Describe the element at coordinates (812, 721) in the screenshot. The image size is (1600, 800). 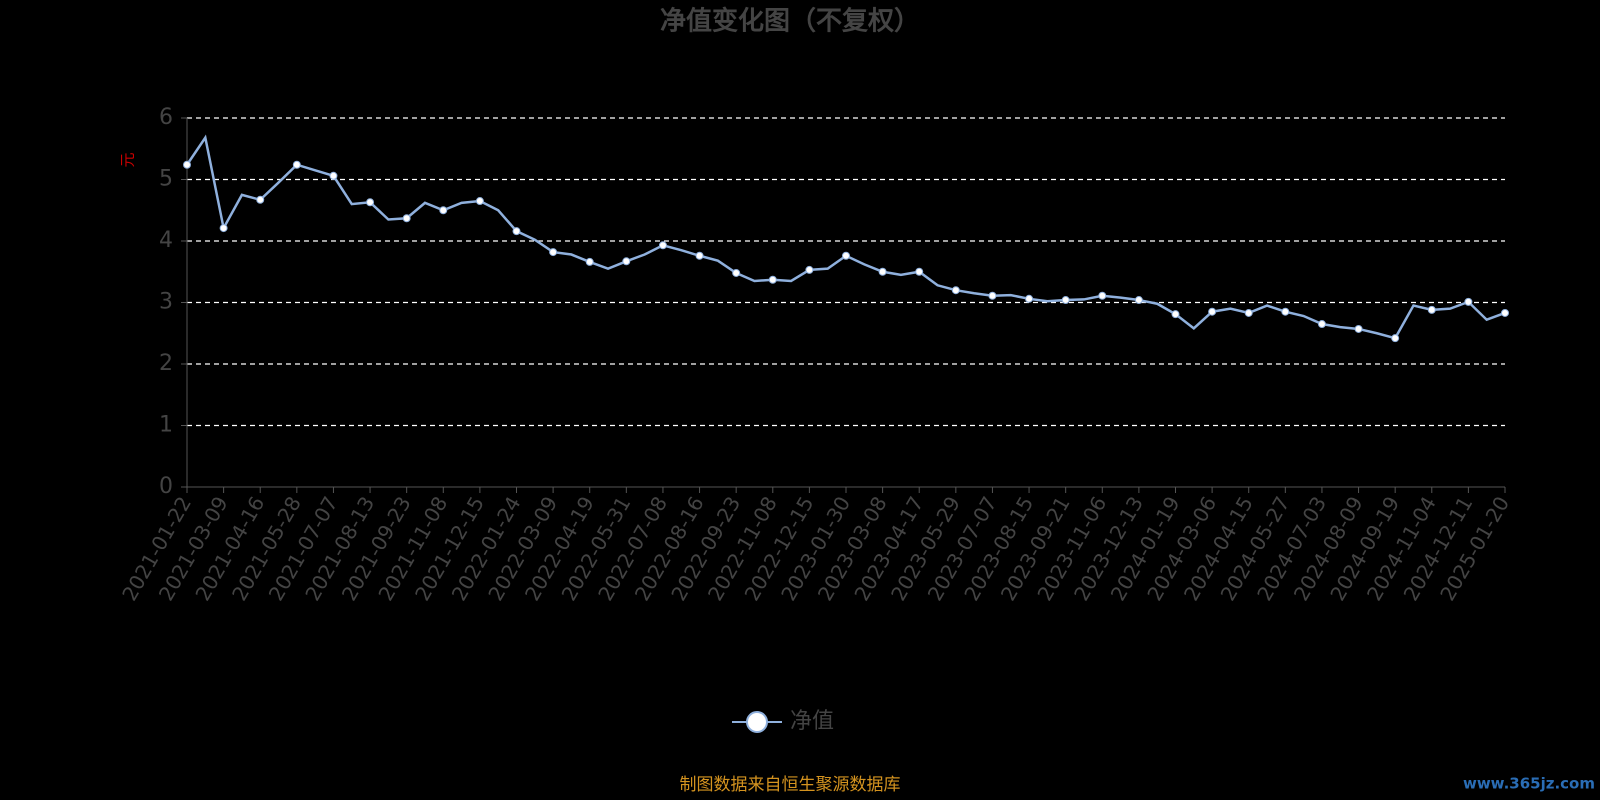
I see `legend-label: 净值` at that location.